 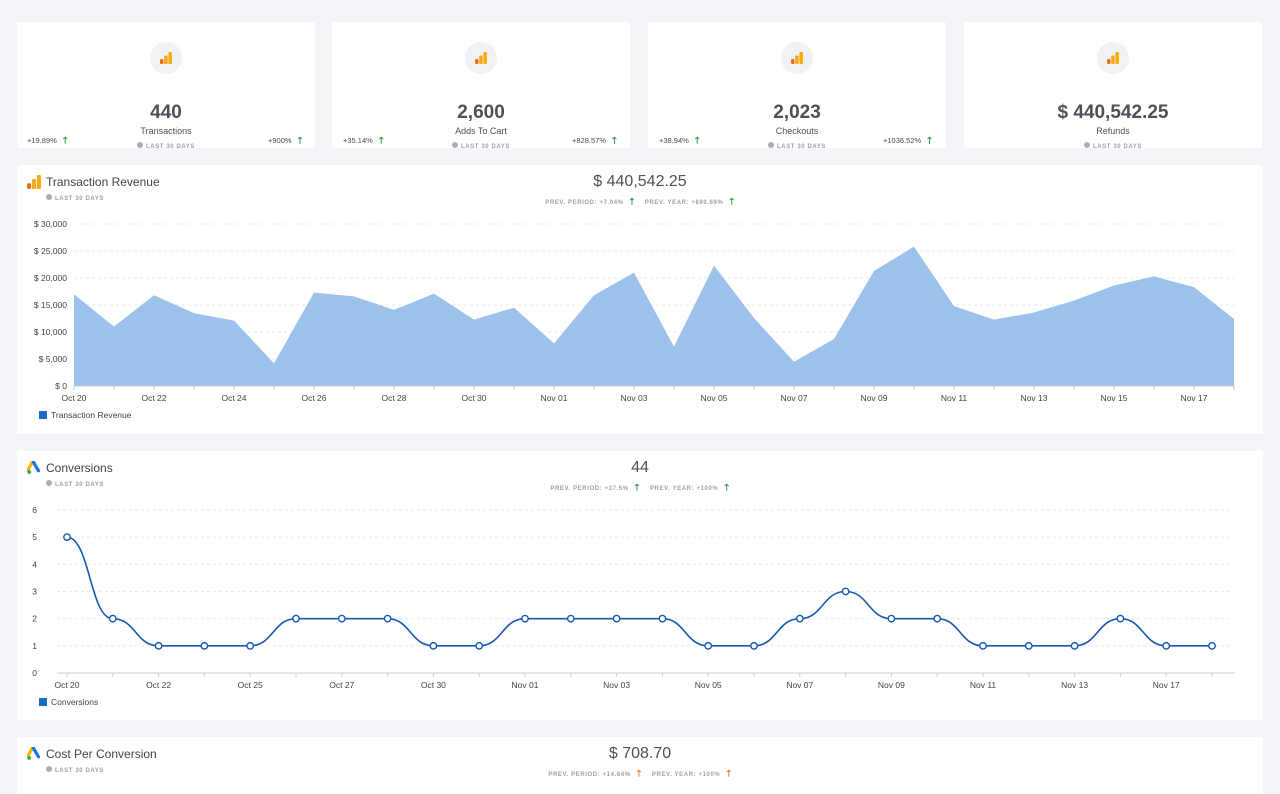 I want to click on y-tick-label: $ 0, so click(x=61, y=386).